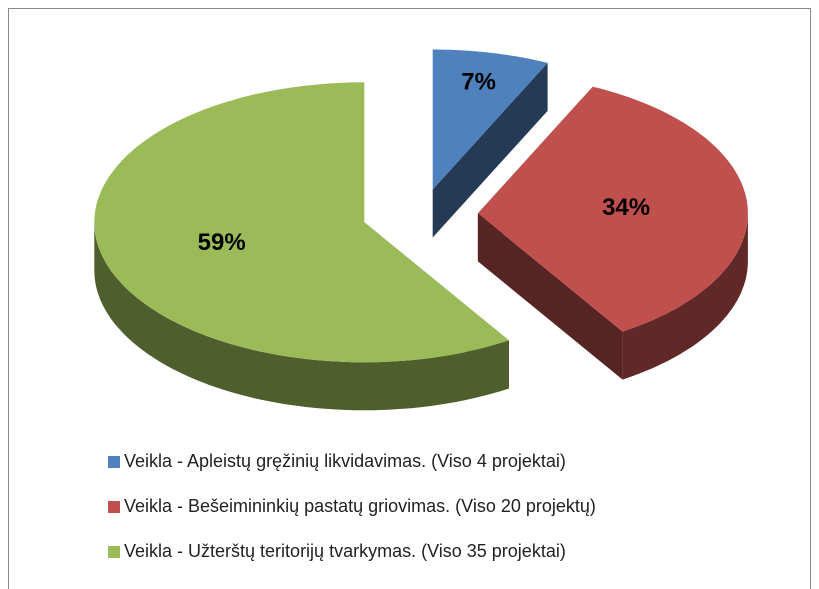  What do you see at coordinates (478, 81) in the screenshot?
I see `data-label: 7%` at bounding box center [478, 81].